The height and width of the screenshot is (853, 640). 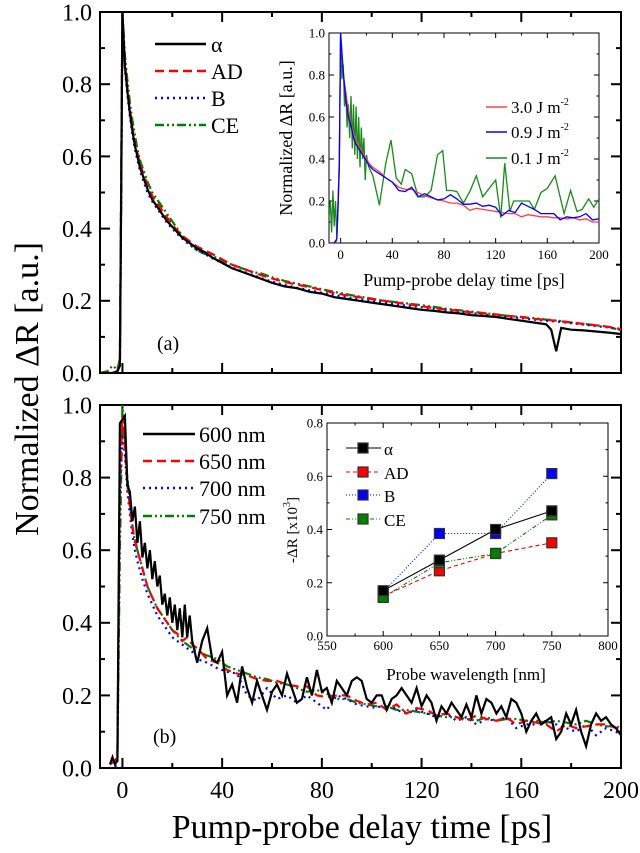 I want to click on inset-y-label-main: -ΔR [x10, so click(x=293, y=535).